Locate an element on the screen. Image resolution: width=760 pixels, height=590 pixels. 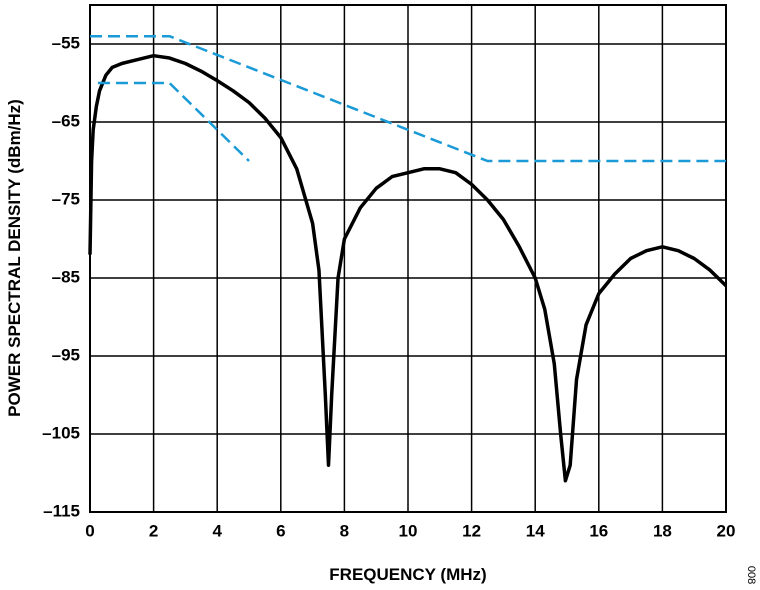
x-tick-label: 14 is located at coordinates (535, 530).